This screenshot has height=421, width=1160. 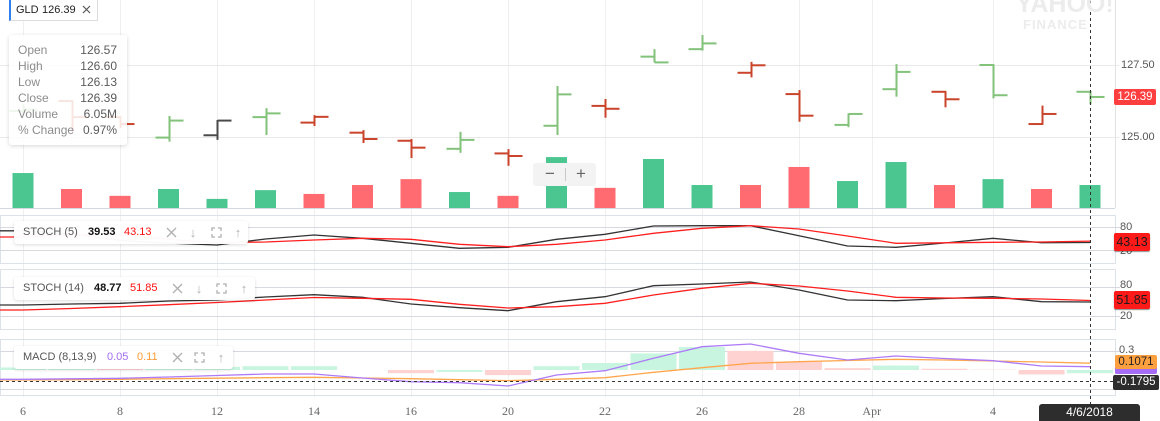 What do you see at coordinates (1136, 362) in the screenshot?
I see `signal-last-badge: 0.1071` at bounding box center [1136, 362].